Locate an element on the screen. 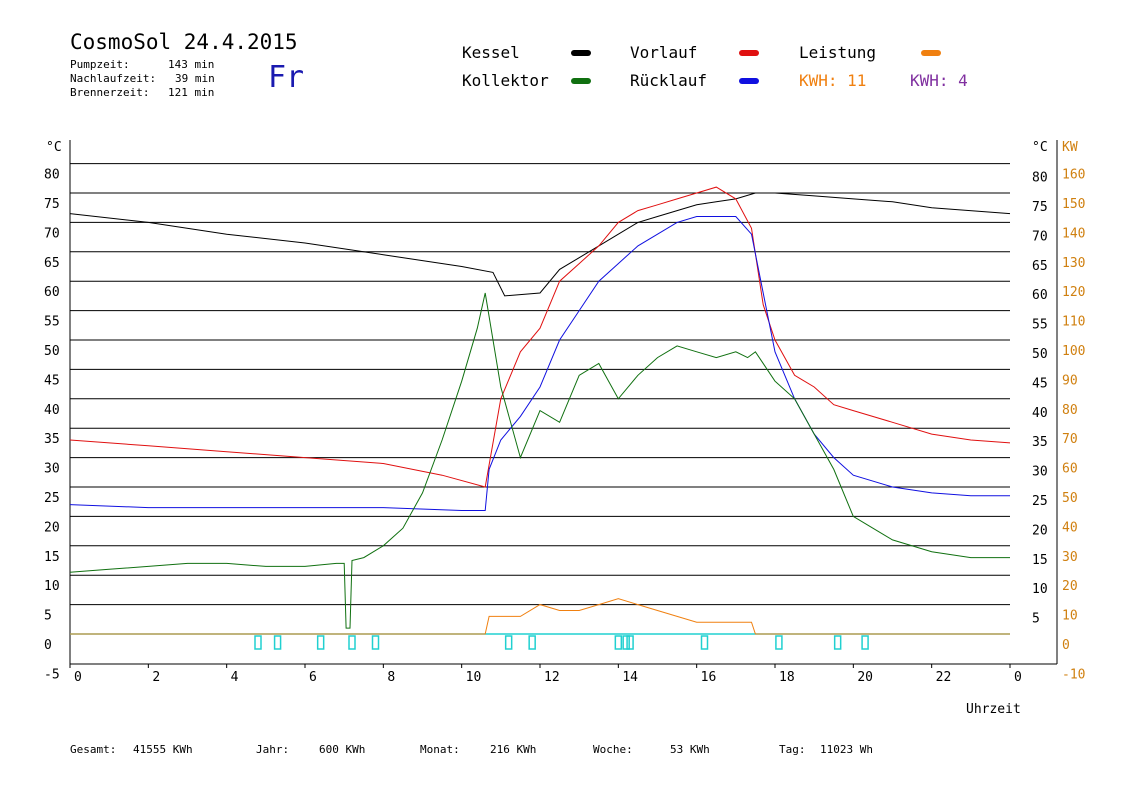 The width and height of the screenshot is (1148, 812). brennerzeit-value: 121 min is located at coordinates (191, 92).